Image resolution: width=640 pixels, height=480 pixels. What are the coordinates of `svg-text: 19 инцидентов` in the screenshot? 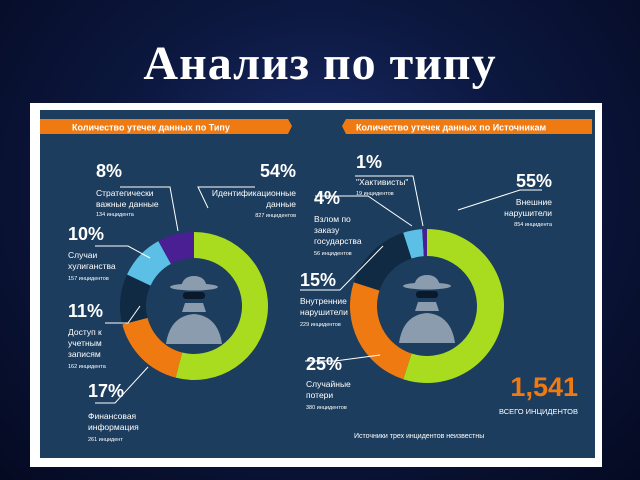 It's located at (375, 194).